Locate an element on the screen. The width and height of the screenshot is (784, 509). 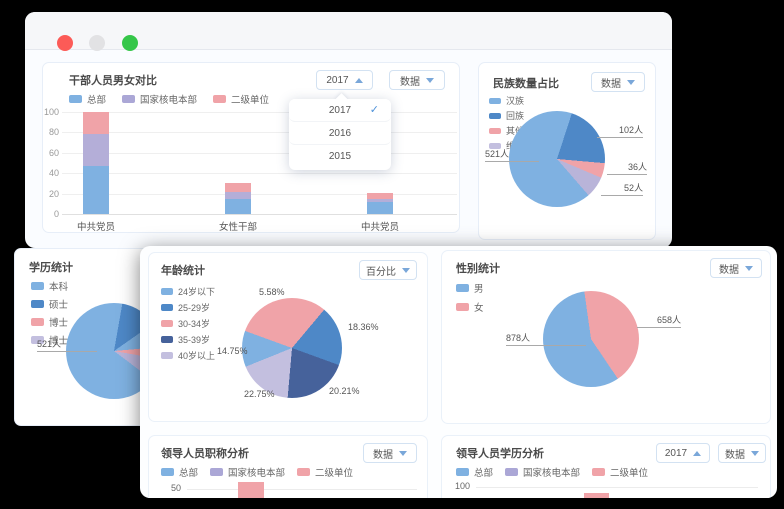
x-category-label: 女性干部 is located at coordinates (237, 227).